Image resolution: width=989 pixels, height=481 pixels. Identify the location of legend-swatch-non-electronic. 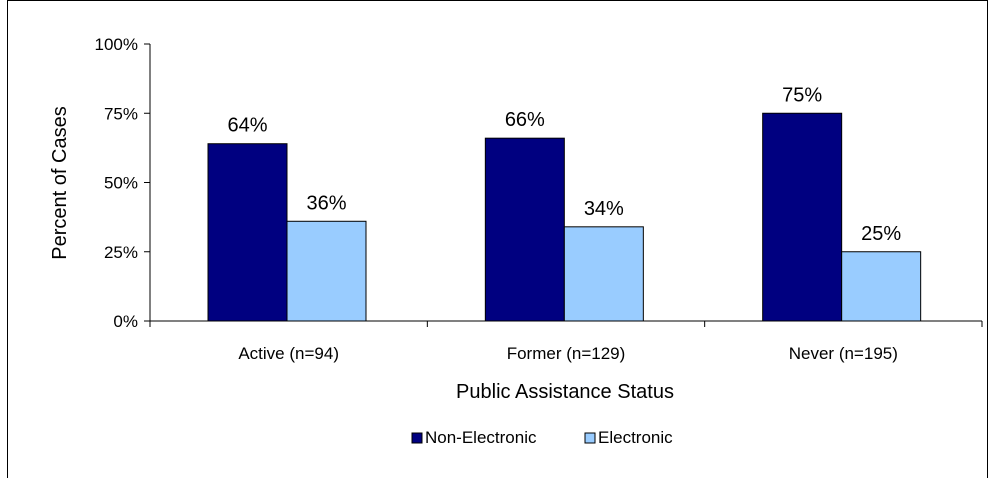
(417, 438).